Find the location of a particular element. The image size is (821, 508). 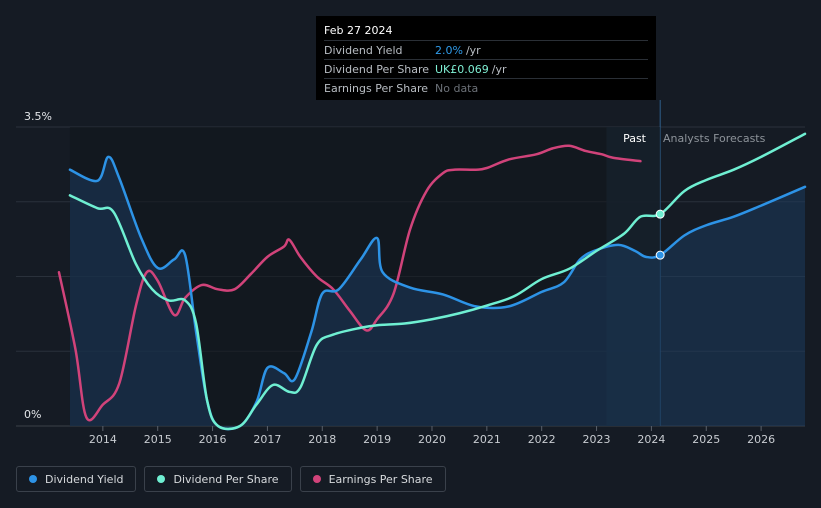

tooltip-value: No data is located at coordinates (457, 88).